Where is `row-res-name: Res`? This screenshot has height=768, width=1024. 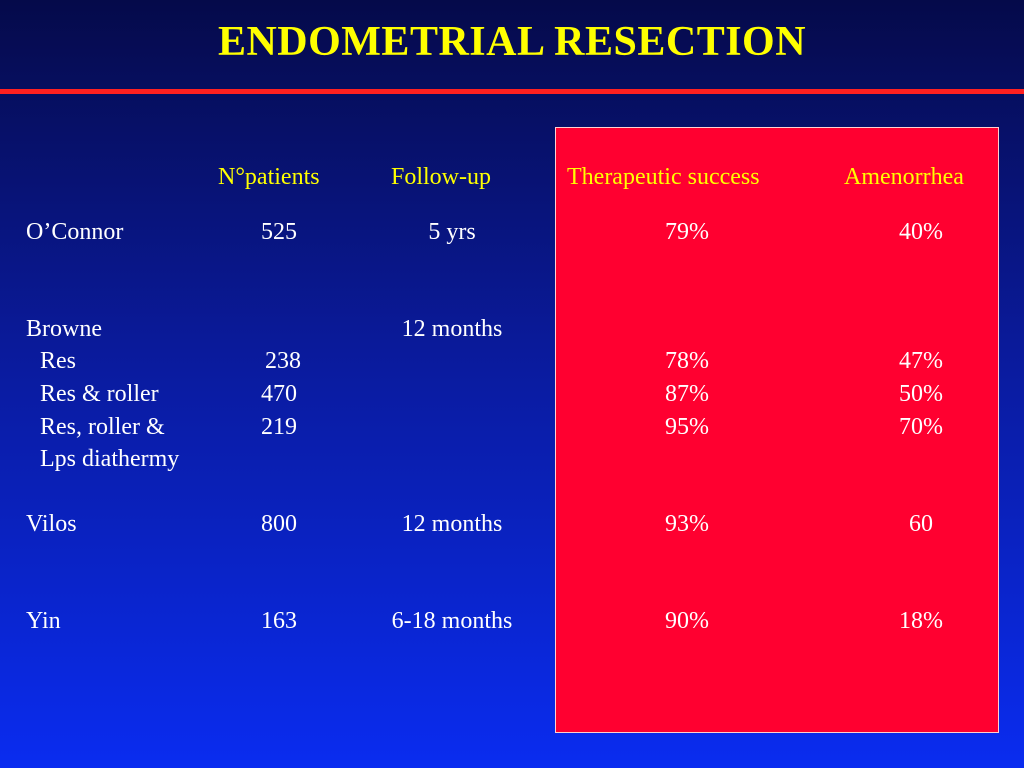 row-res-name: Res is located at coordinates (58, 361).